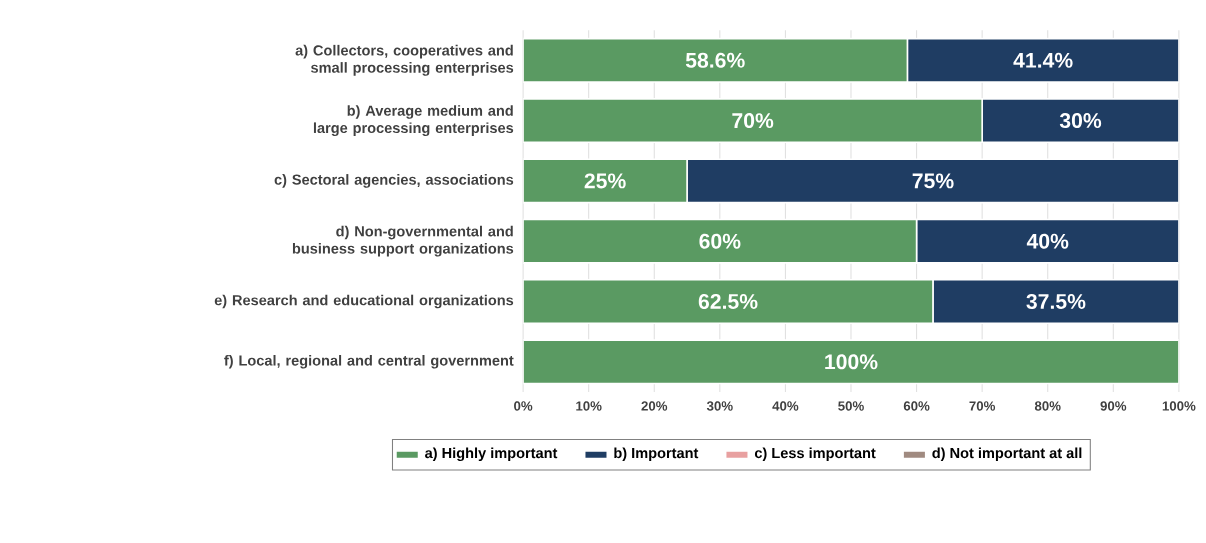 This screenshot has width=1206, height=543. Describe the element at coordinates (589, 406) in the screenshot. I see `x-tick-label: 10%` at that location.